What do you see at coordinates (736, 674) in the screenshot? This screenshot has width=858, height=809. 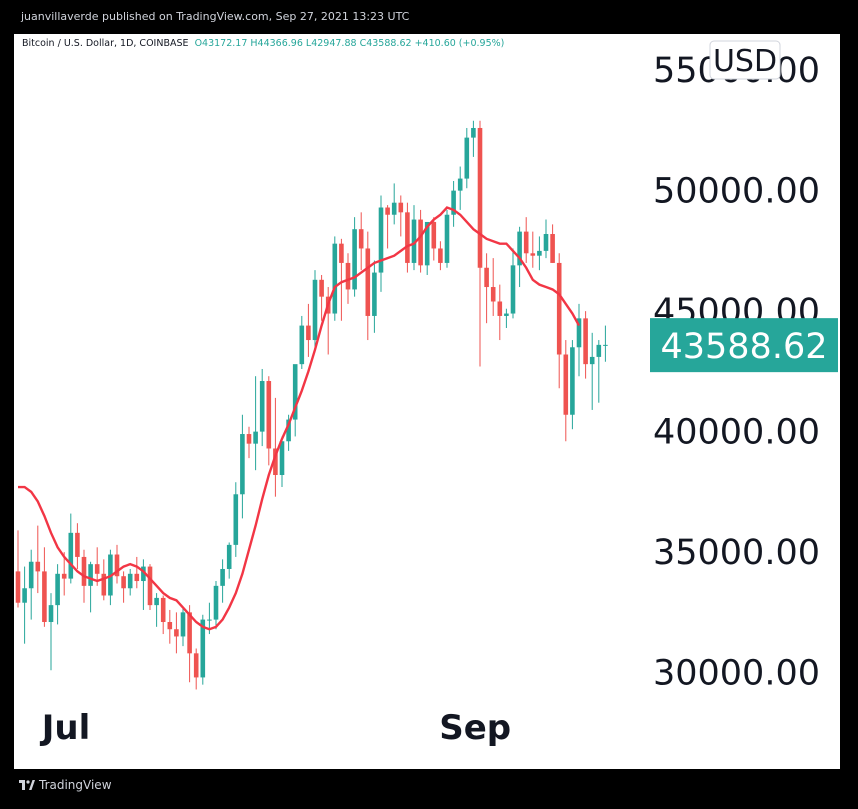 I see `y-tick-label: 30000.00` at bounding box center [736, 674].